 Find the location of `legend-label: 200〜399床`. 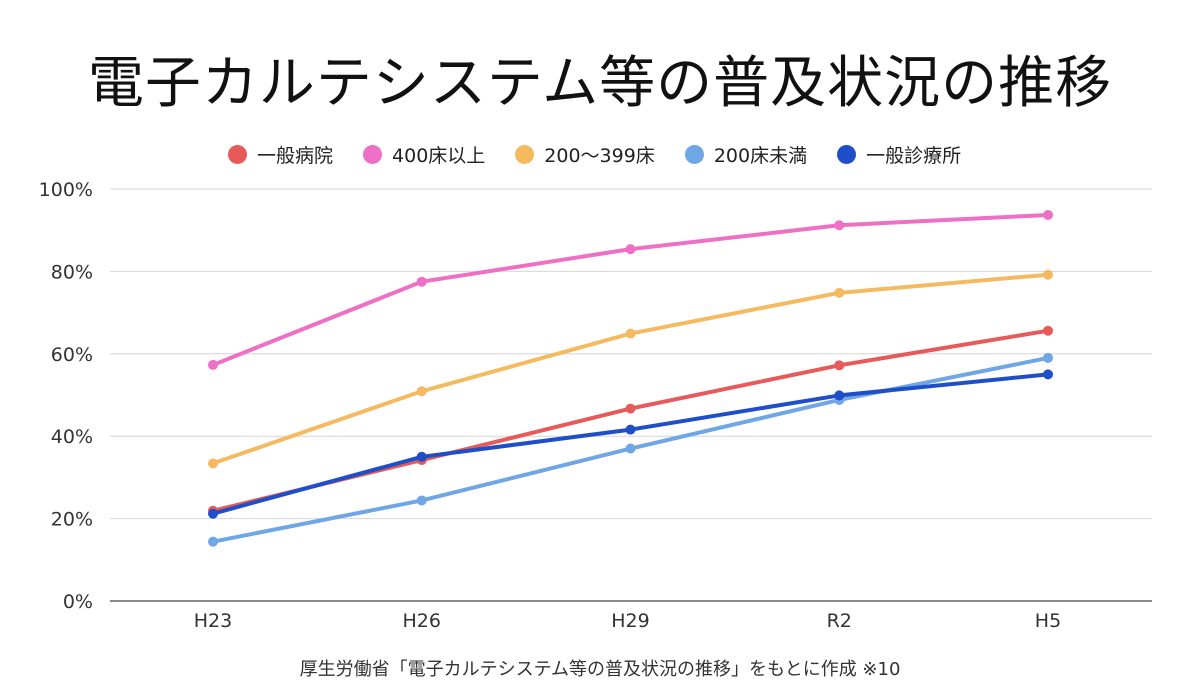

legend-label: 200〜399床 is located at coordinates (599, 155).